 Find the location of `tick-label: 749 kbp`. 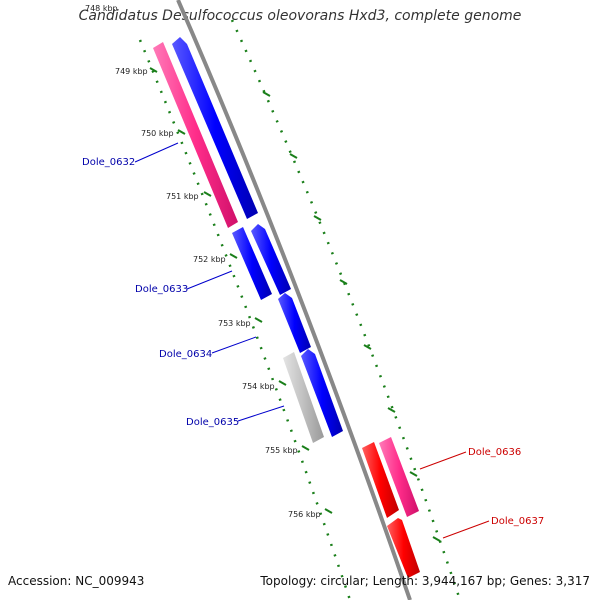

tick-label: 749 kbp is located at coordinates (131, 71).